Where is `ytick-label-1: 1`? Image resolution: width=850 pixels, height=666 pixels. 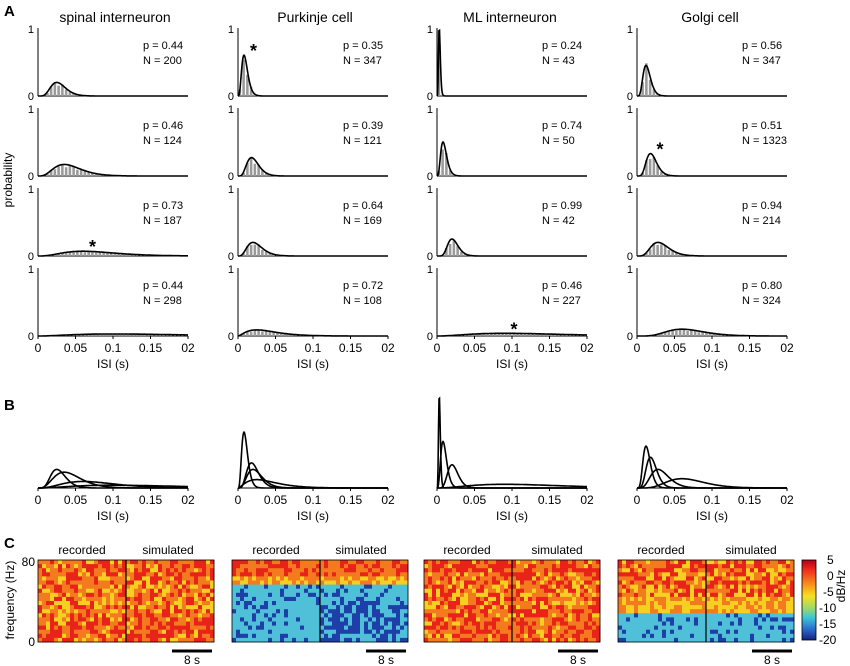
ytick-label-1: 1 is located at coordinates (231, 30).